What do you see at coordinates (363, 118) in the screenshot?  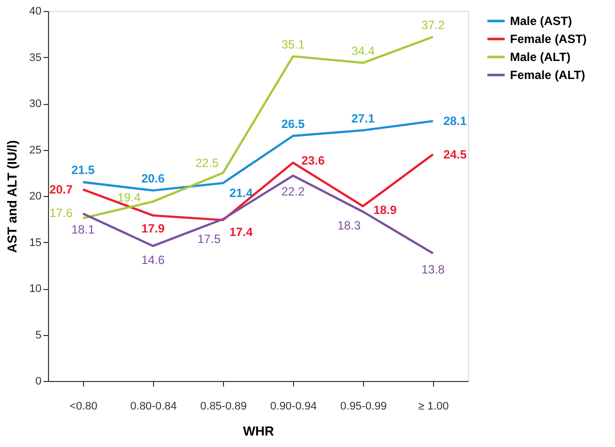 I see `data-label: 27.1` at bounding box center [363, 118].